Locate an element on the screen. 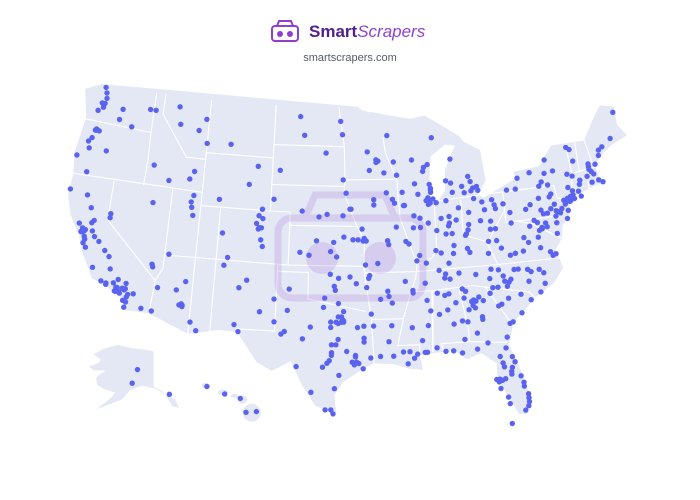  logo-strap is located at coordinates (285, 23).